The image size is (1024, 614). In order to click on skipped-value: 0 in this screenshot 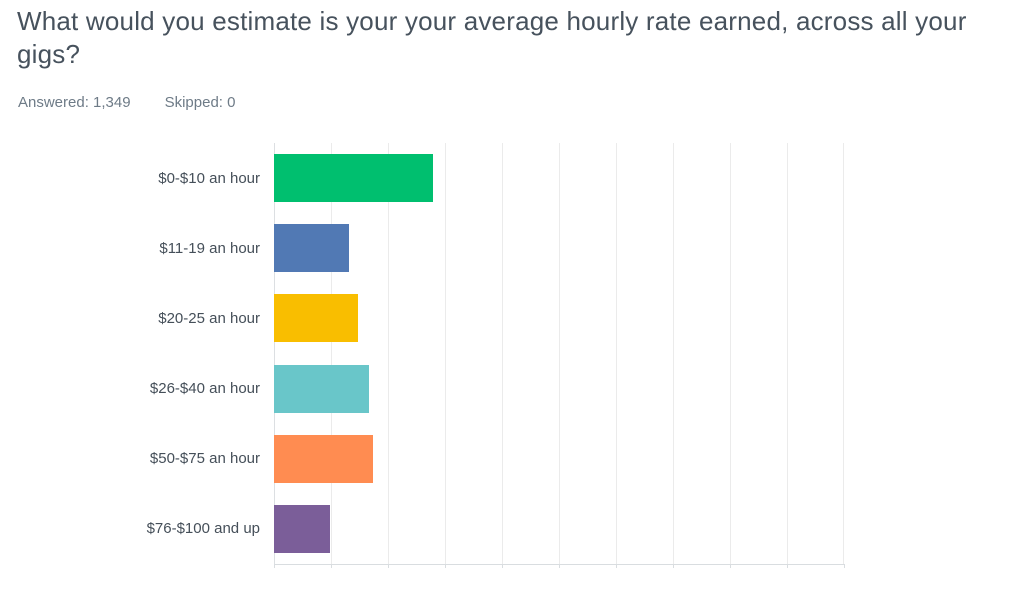, I will do `click(231, 102)`.